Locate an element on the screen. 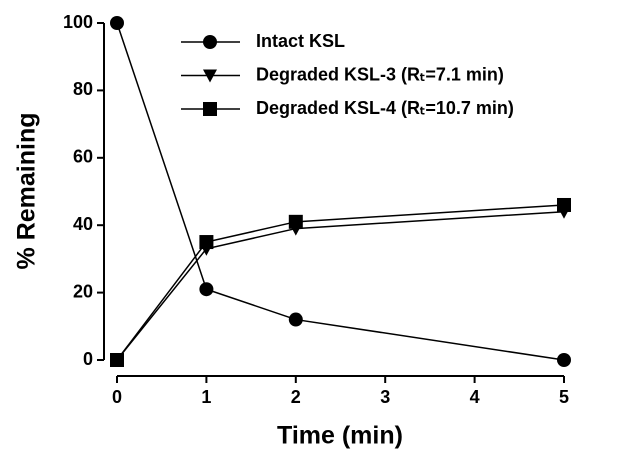 The width and height of the screenshot is (631, 454). x-tick-label: 5 is located at coordinates (564, 397).